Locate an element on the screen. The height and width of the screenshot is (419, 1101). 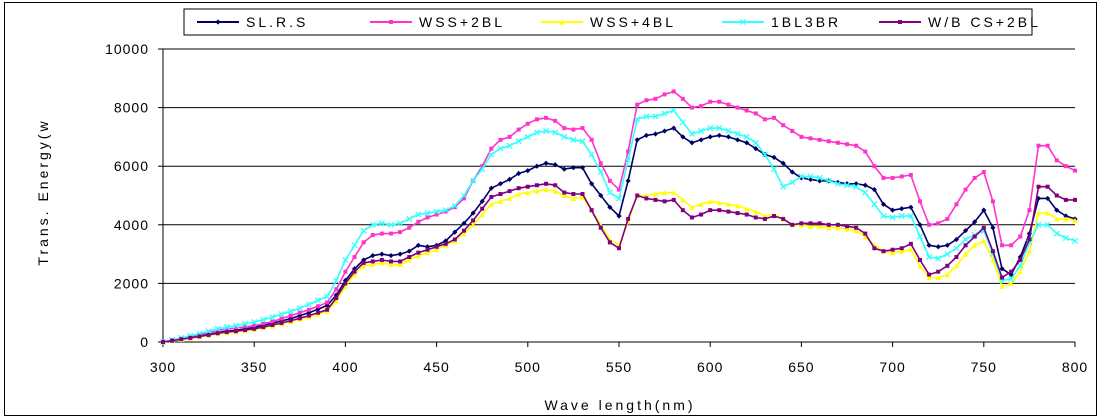
x-tick-label: 550 is located at coordinates (619, 367).